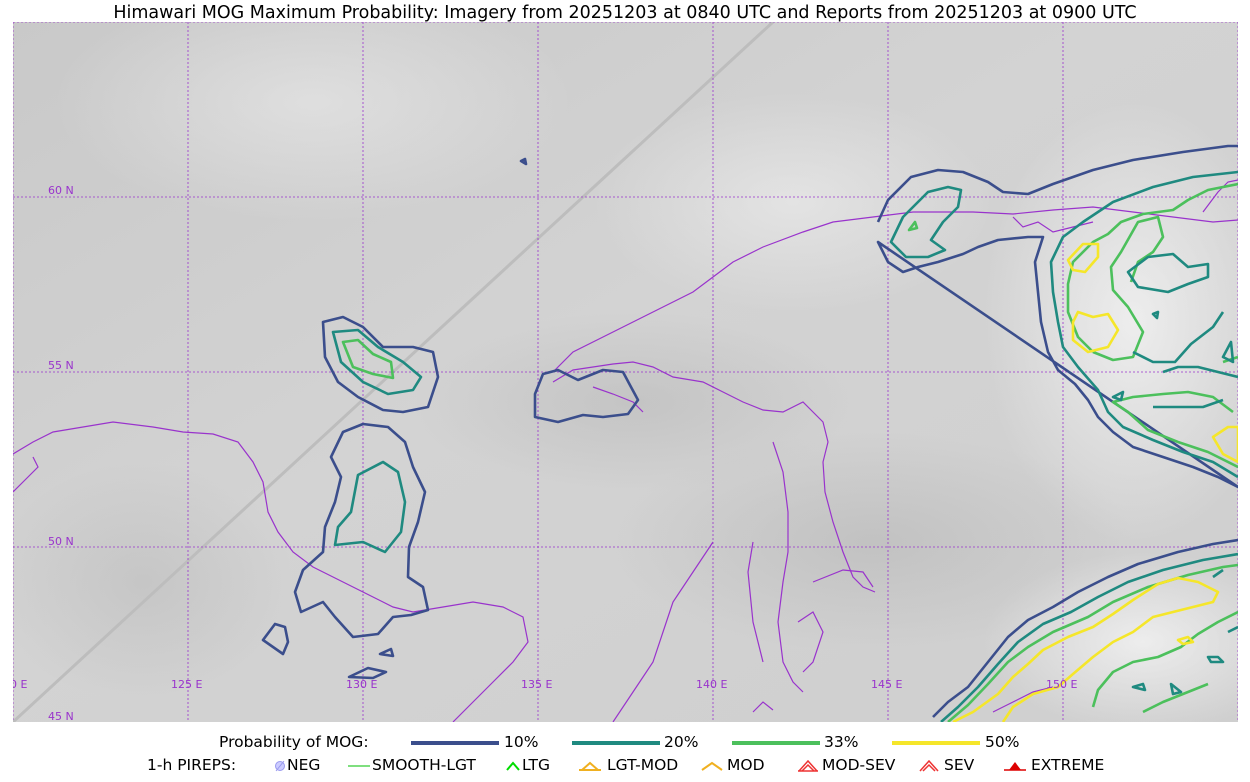 The height and width of the screenshot is (782, 1250). What do you see at coordinates (304, 765) in the screenshot?
I see `pirep-label-neg: NEG` at bounding box center [304, 765].